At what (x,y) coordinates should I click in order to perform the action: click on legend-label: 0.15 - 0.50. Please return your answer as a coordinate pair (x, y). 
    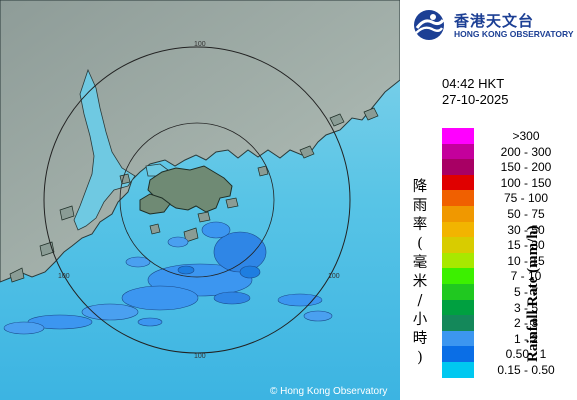
    Looking at the image, I should click on (526, 369).